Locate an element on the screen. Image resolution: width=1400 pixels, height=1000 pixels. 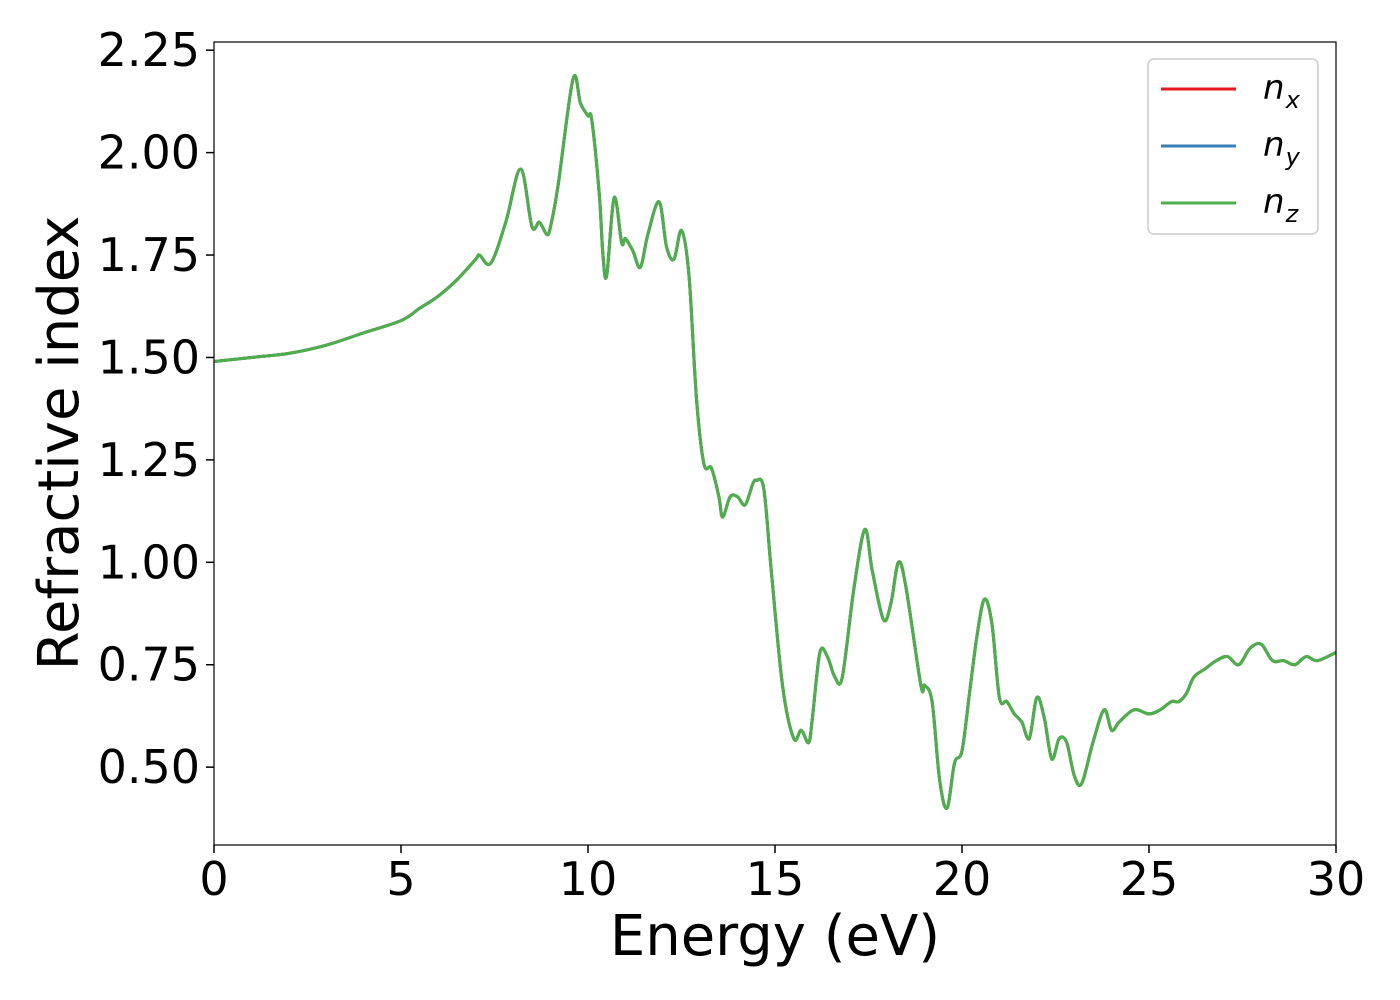
x-tick-label: 30 is located at coordinates (1336, 879).